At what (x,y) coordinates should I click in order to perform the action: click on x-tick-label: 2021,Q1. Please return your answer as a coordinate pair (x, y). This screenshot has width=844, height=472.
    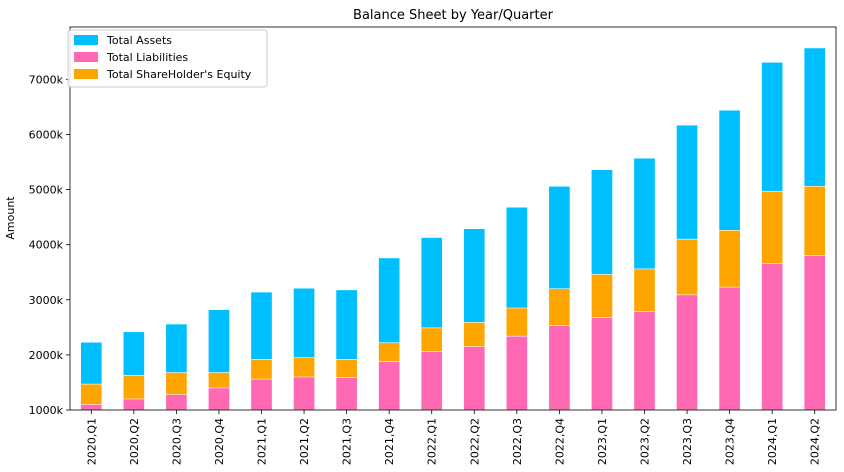
    Looking at the image, I should click on (262, 441).